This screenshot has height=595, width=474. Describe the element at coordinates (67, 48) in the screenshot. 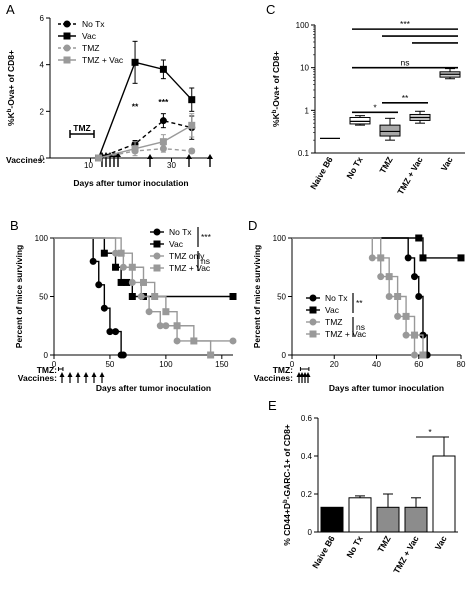

I see `legend-marker-tmz` at that location.